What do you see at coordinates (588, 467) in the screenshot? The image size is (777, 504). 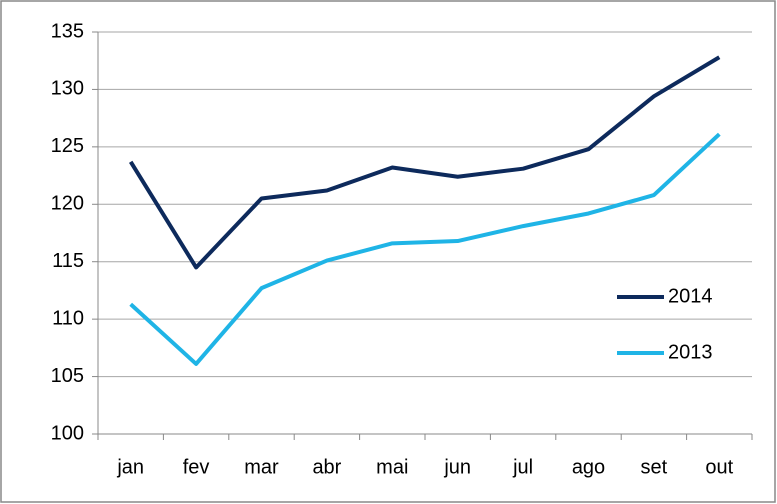 I see `x-tick-label: ago` at bounding box center [588, 467].